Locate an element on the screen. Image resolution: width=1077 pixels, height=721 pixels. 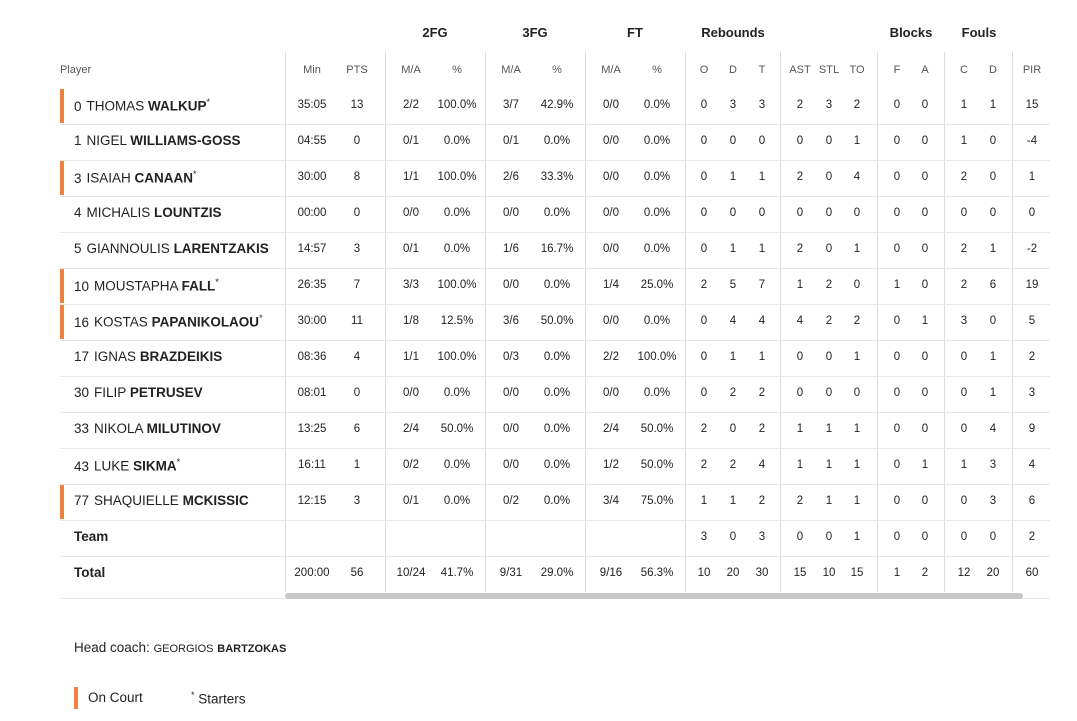
player-full-name: MICHALIS LOUNTZIS is located at coordinates (154, 212).